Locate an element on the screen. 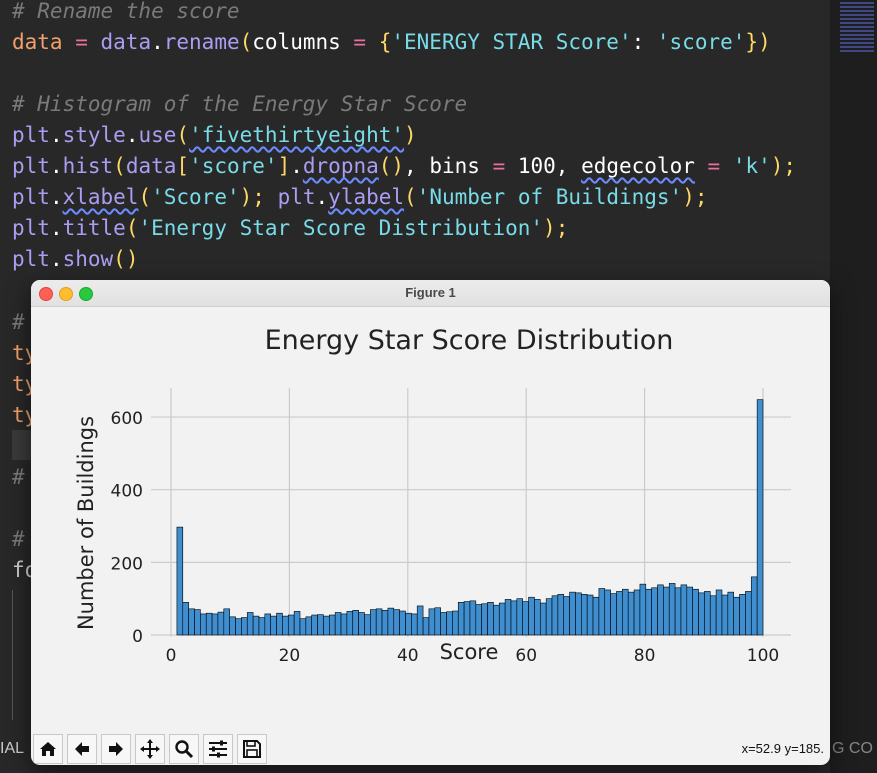  x-tick-label: 60 is located at coordinates (526, 656).